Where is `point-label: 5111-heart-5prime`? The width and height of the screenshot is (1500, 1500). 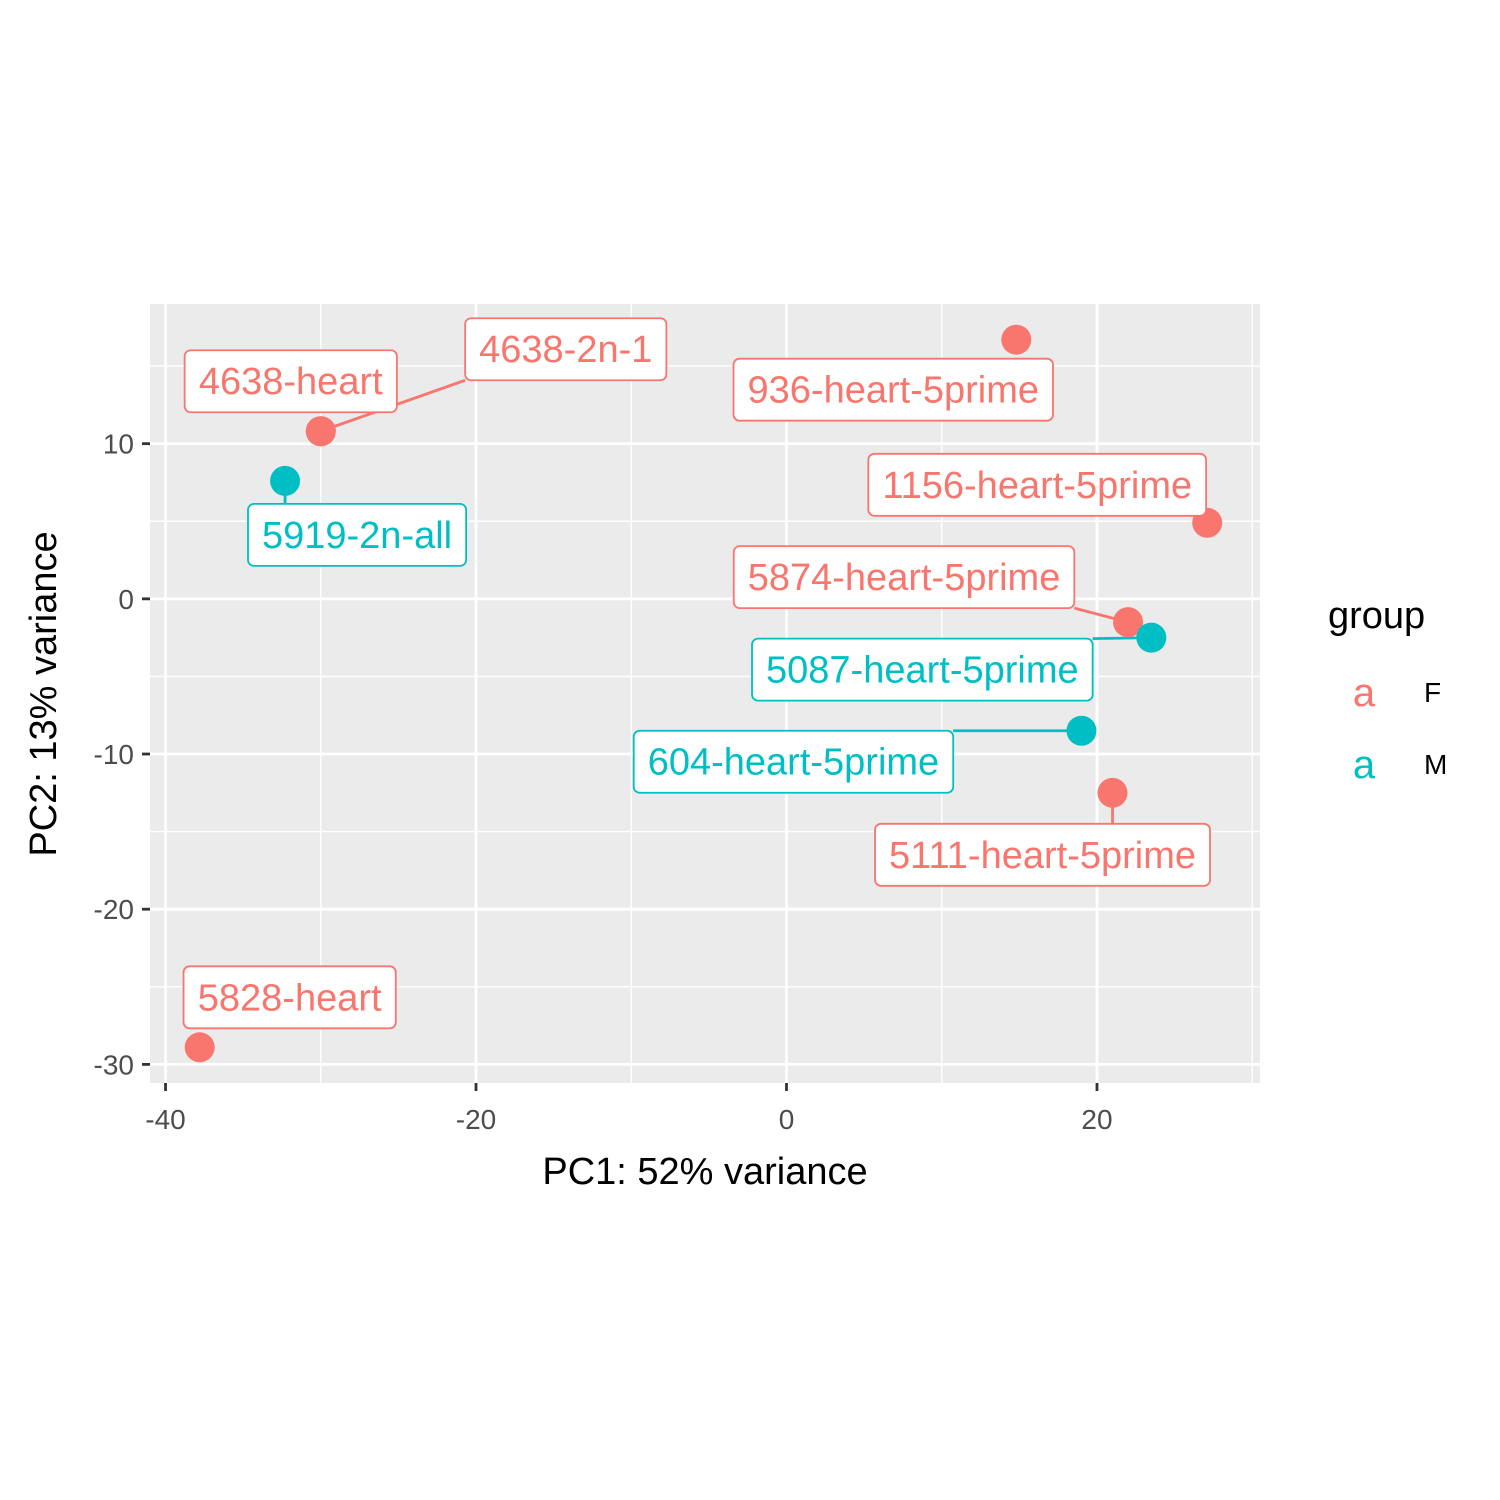
point-label: 5111-heart-5prime is located at coordinates (1042, 854).